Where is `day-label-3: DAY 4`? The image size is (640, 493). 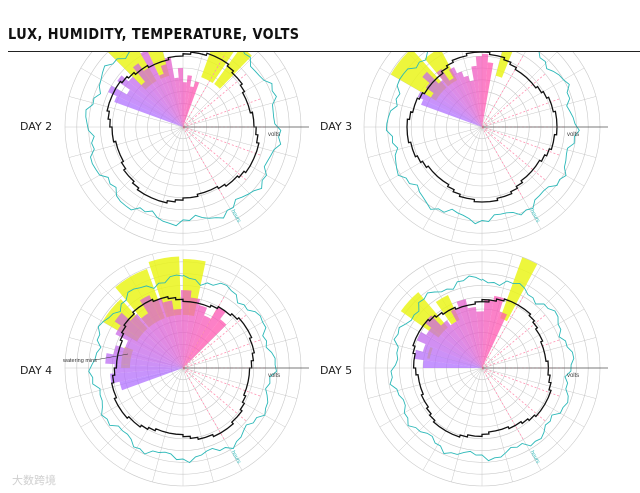 day-label-3: DAY 4 is located at coordinates (36, 370).